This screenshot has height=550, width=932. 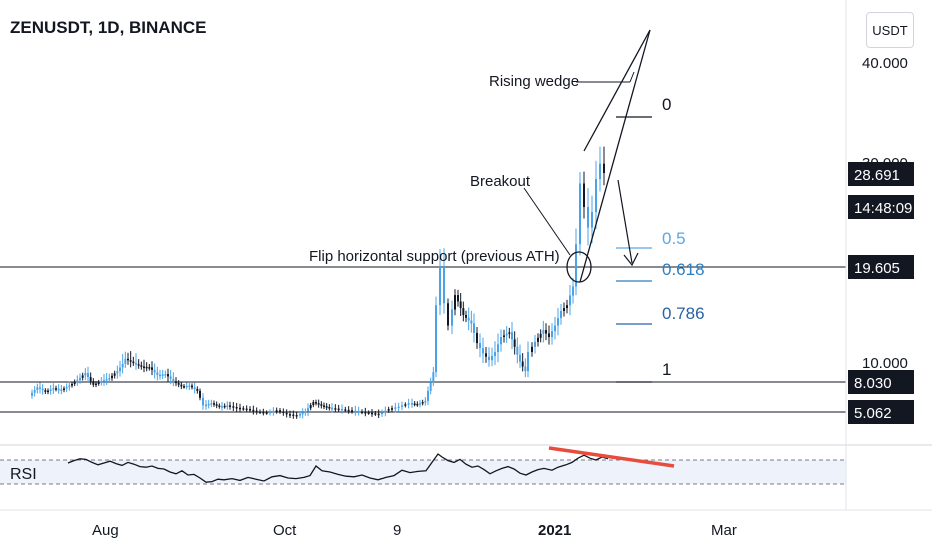 I want to click on fib-level-label: 0.618, so click(x=683, y=269).